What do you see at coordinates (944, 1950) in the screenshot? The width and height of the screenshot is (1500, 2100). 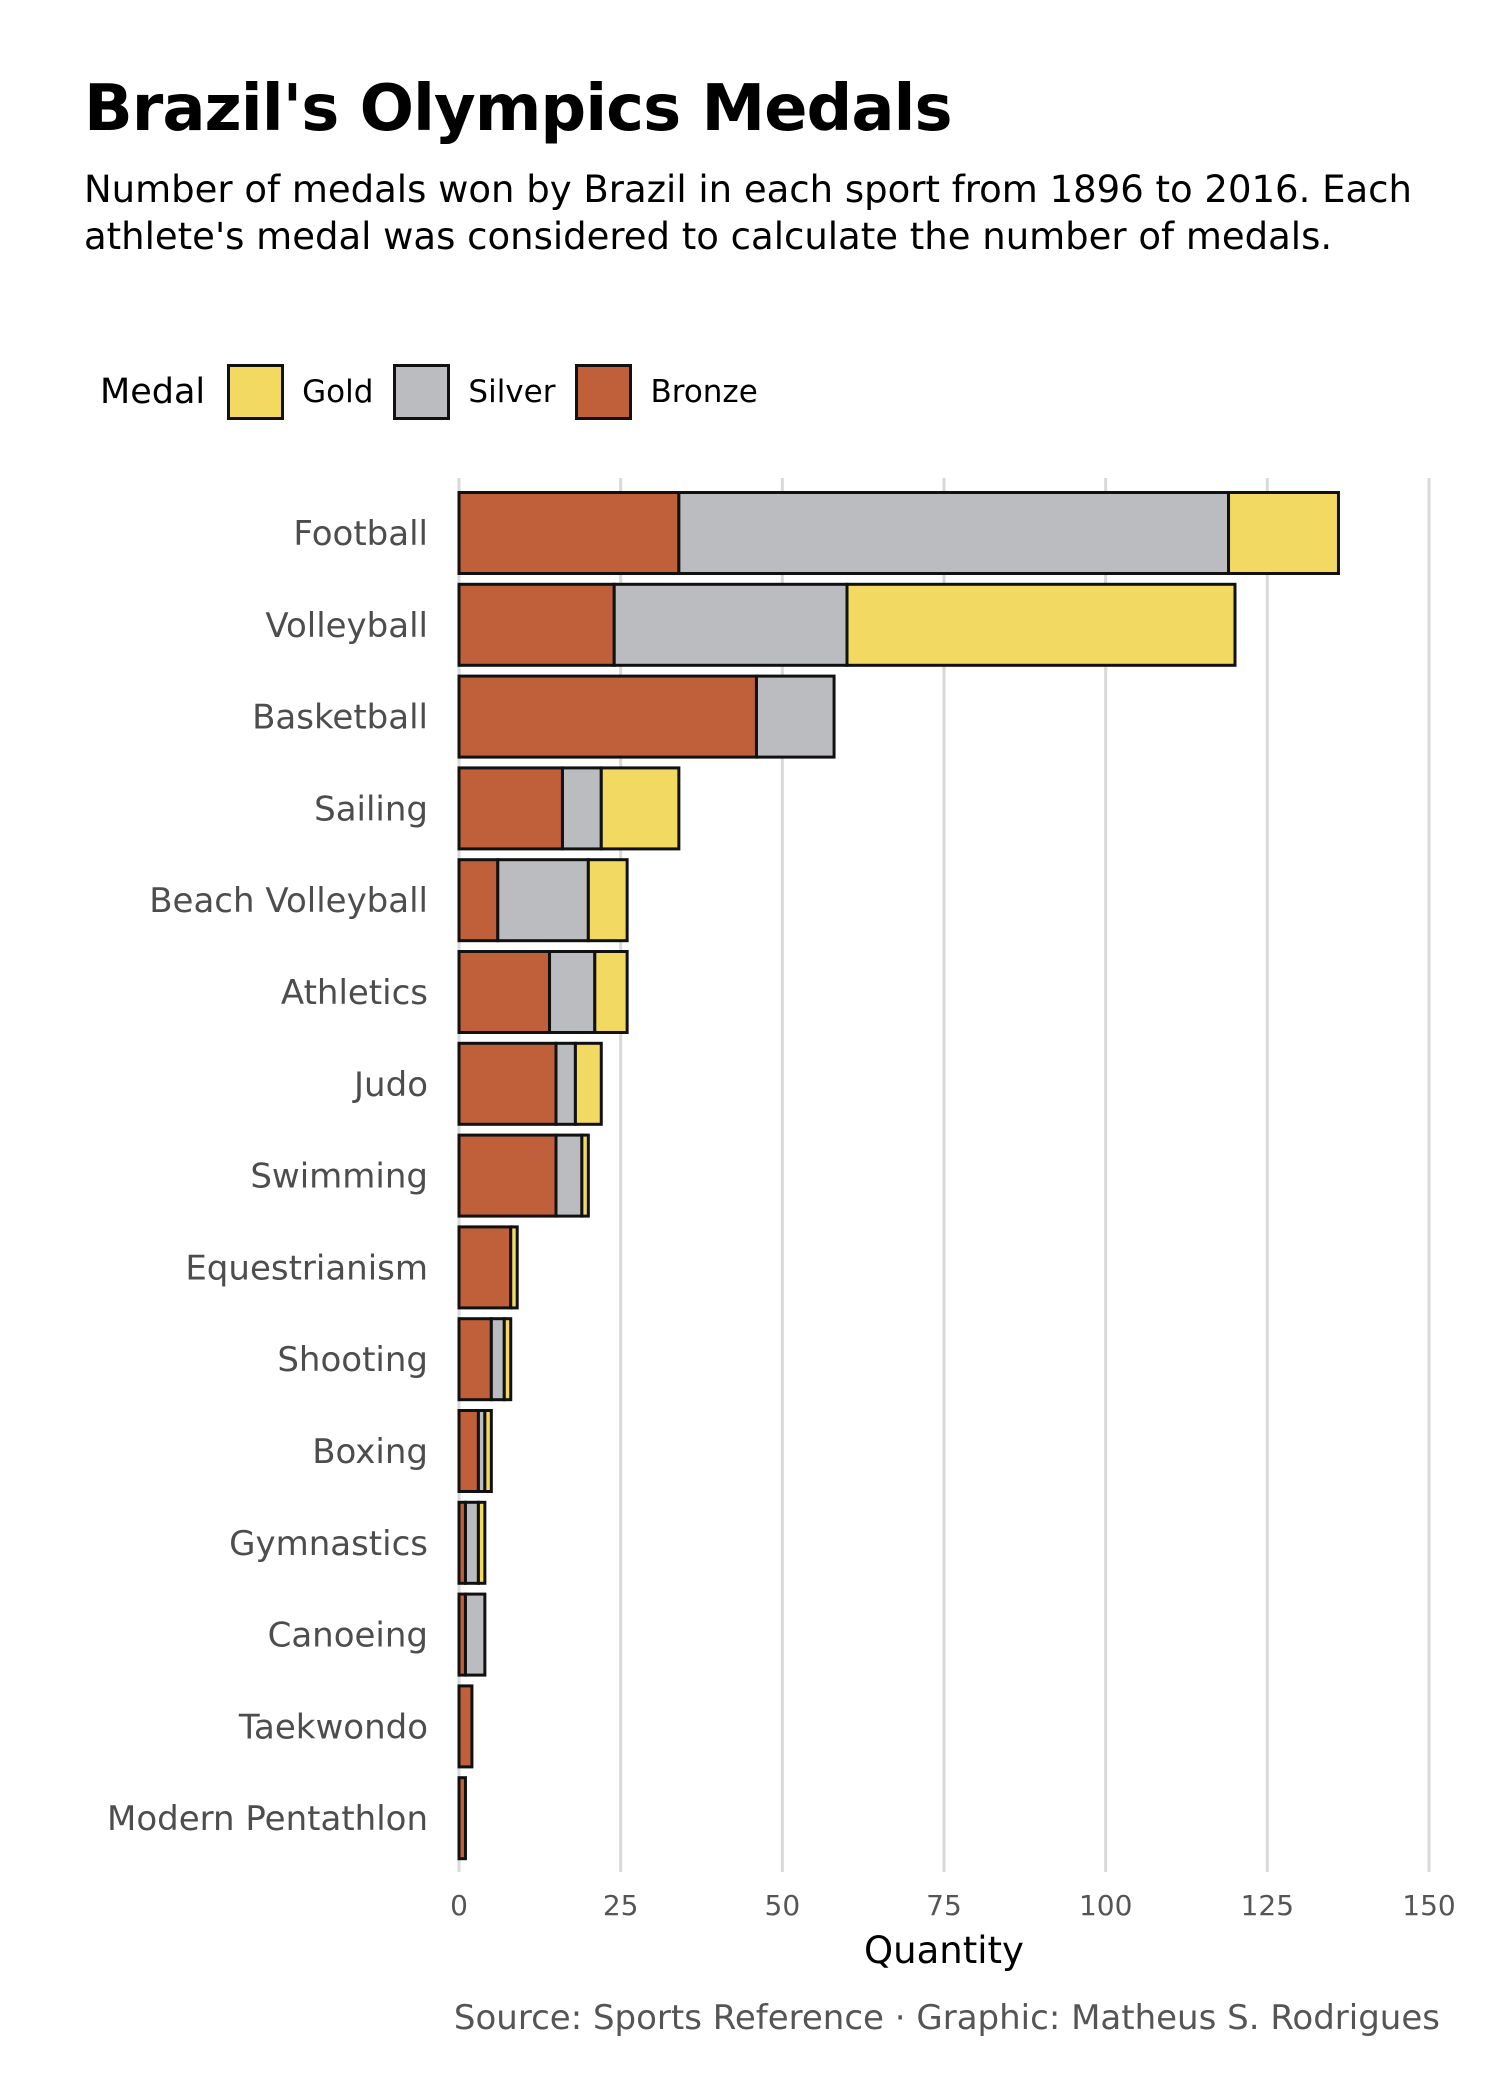 I see `x-axis-title: Quantity` at bounding box center [944, 1950].